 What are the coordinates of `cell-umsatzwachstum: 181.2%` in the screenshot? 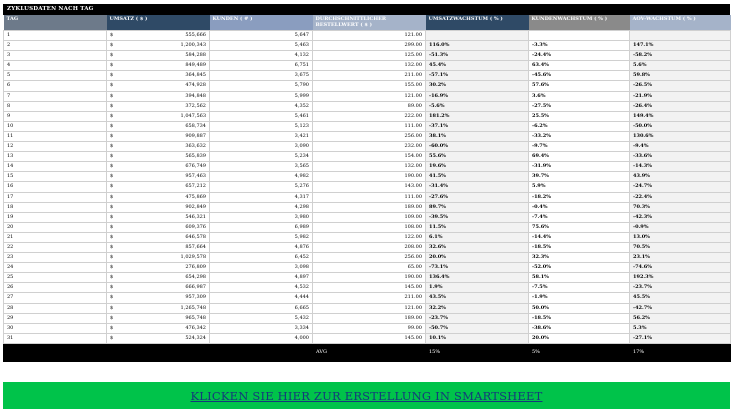 It's located at (477, 116).